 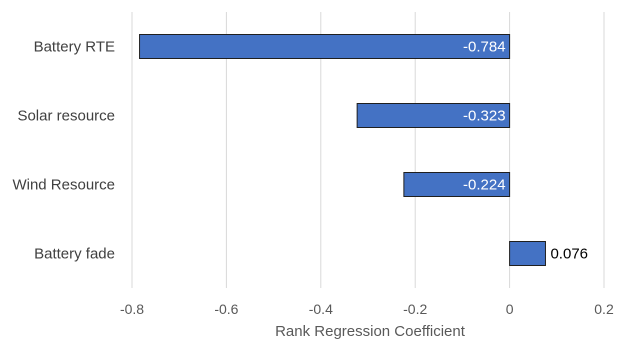 I want to click on x-tick-label-2: -0.4, so click(x=321, y=309).